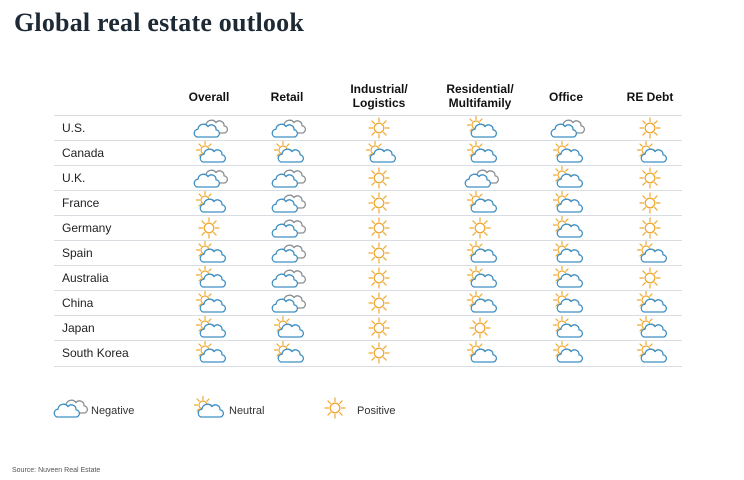 The image size is (744, 480). I want to click on country-label: Australia, so click(85, 278).